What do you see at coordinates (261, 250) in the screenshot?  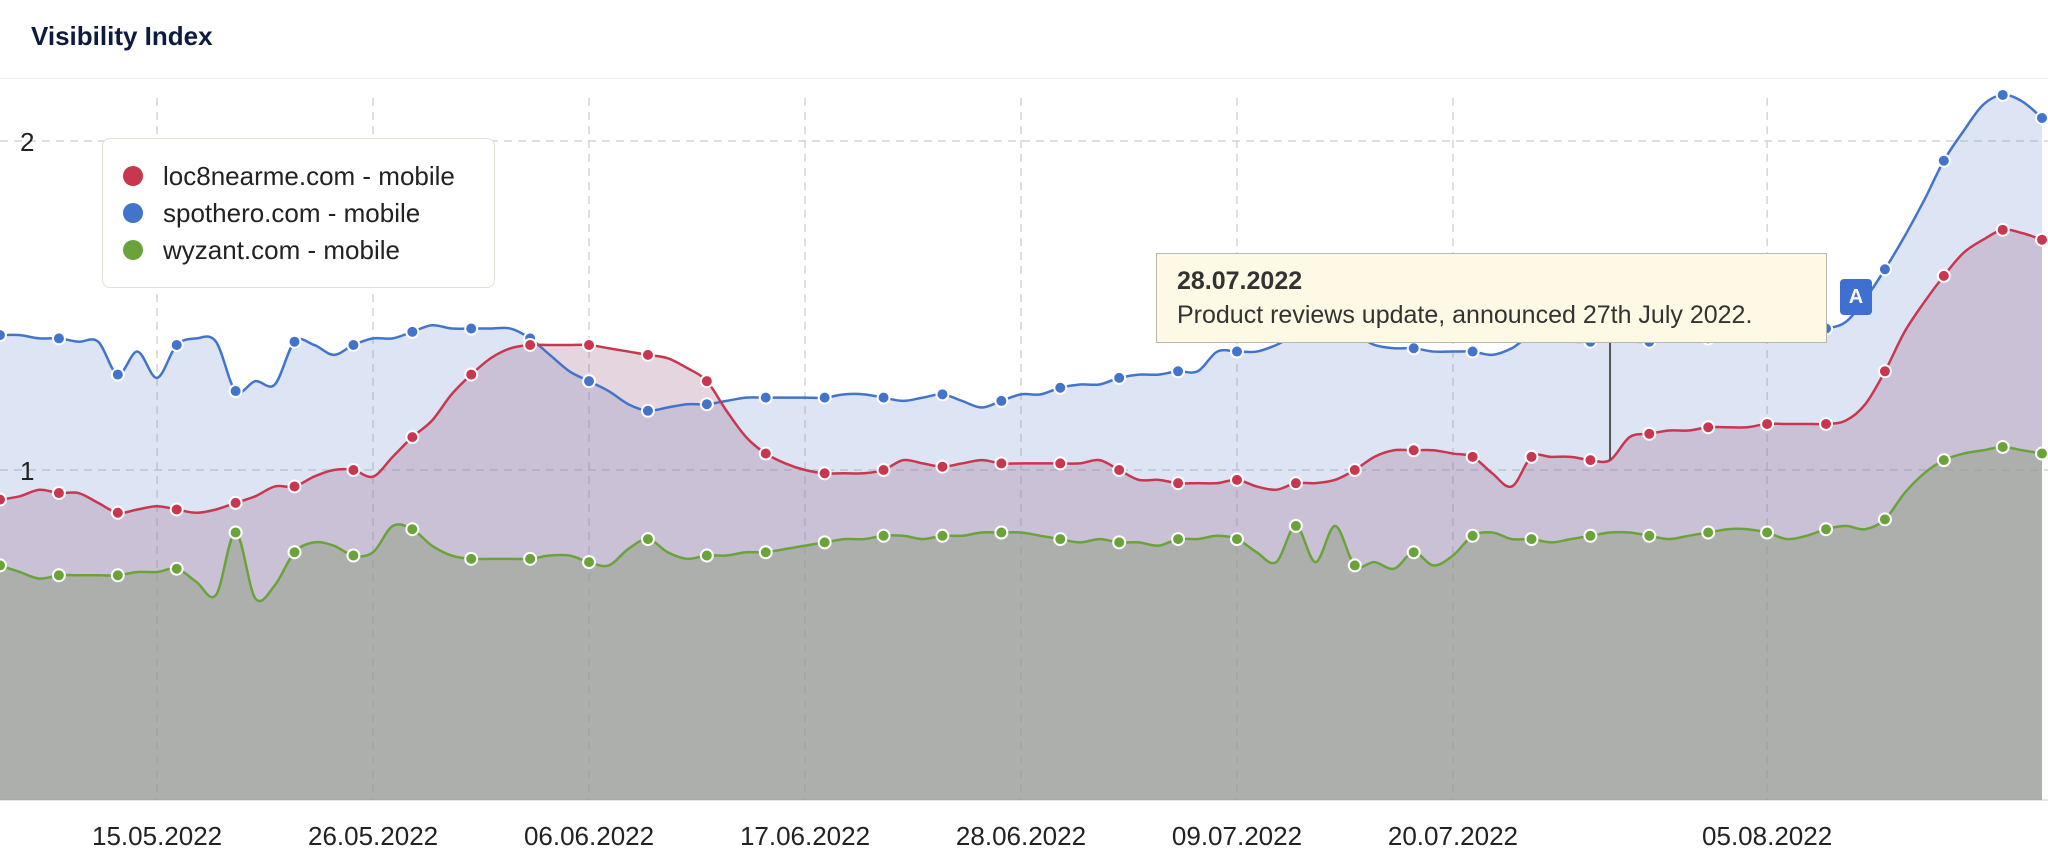 I see `legend-item-wyzant: wyzant.com - mobile` at bounding box center [261, 250].